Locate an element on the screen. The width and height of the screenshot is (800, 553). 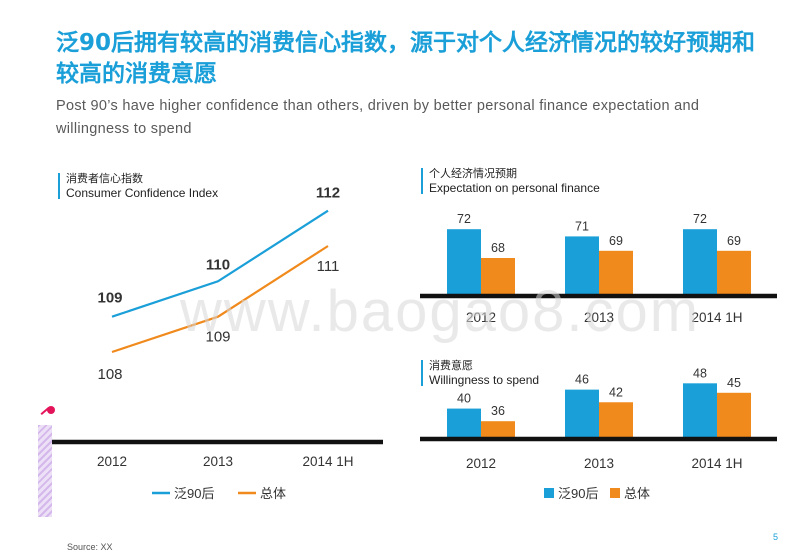
bar-legend-label: 泛90后 is located at coordinates (578, 493).